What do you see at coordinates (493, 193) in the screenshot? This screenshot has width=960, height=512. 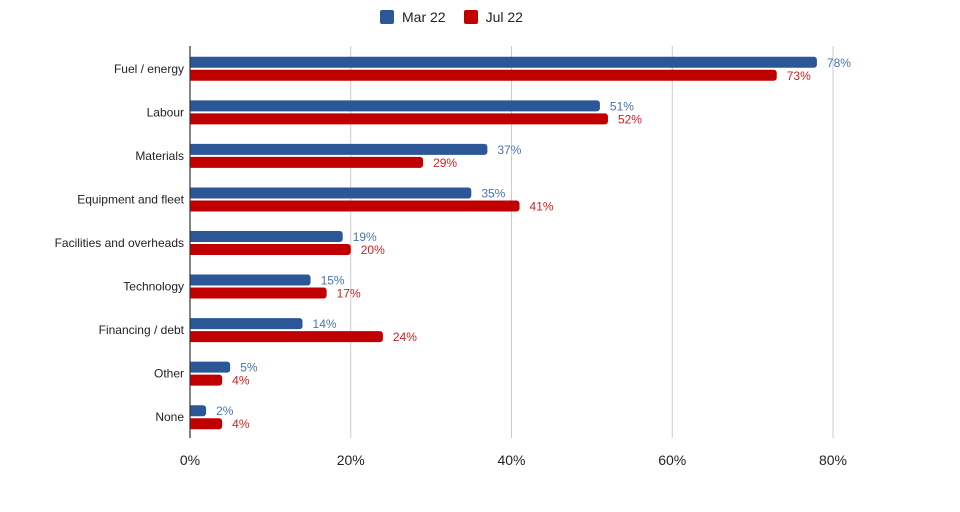 I see `data-label: 35%` at bounding box center [493, 193].